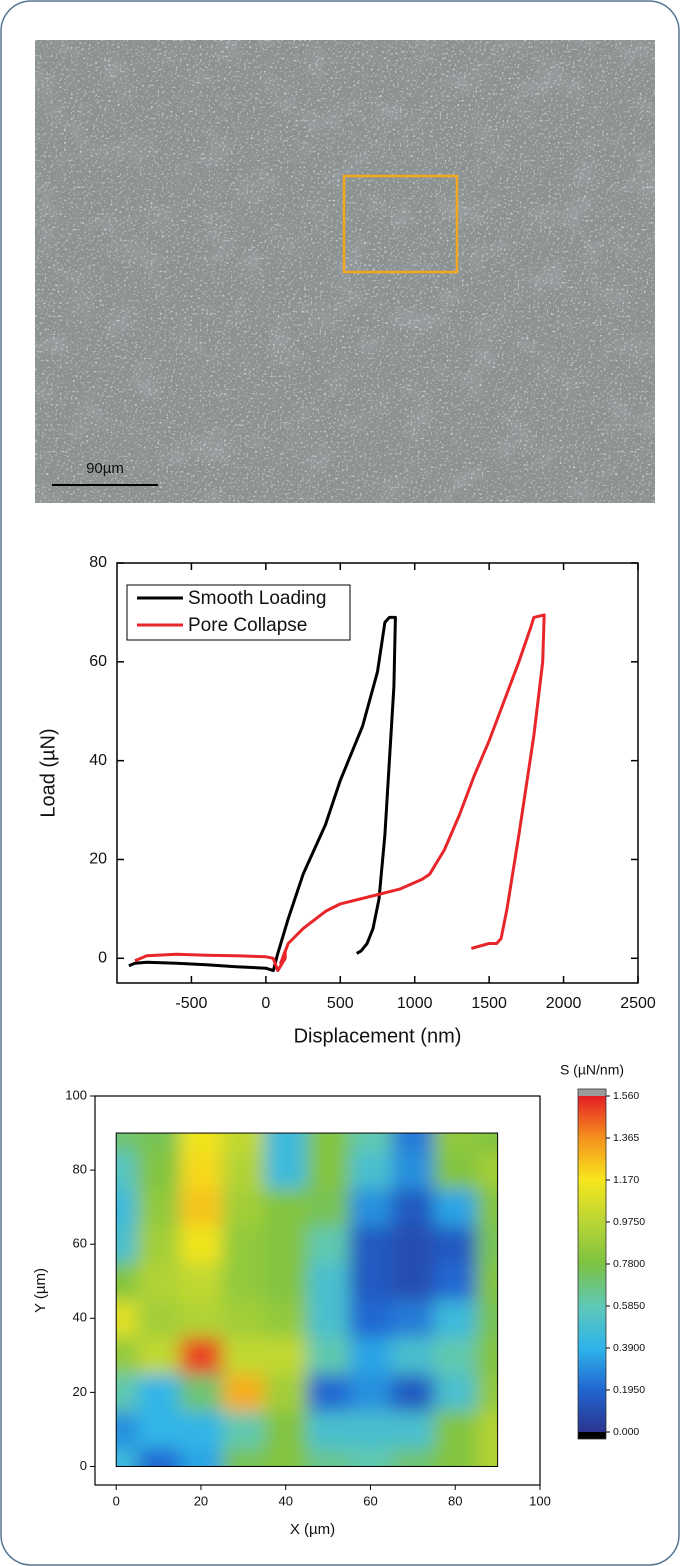  What do you see at coordinates (540, 1500) in the screenshot?
I see `x-tick-label: 100` at bounding box center [540, 1500].